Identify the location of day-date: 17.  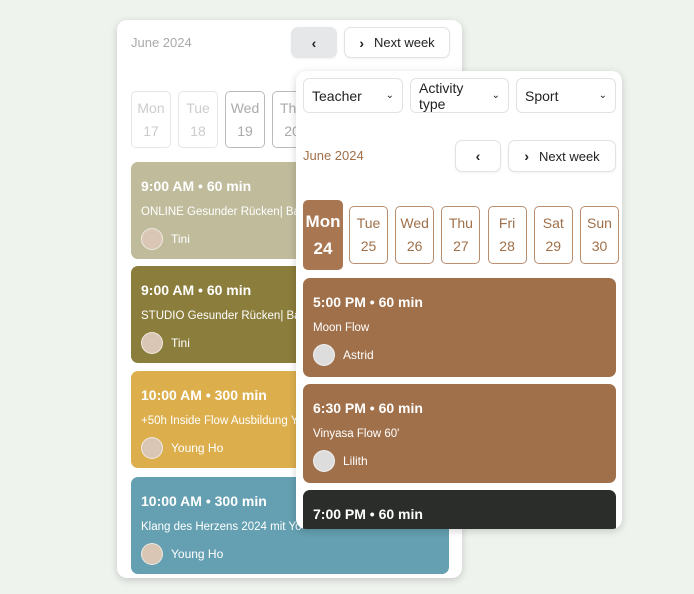
(151, 130).